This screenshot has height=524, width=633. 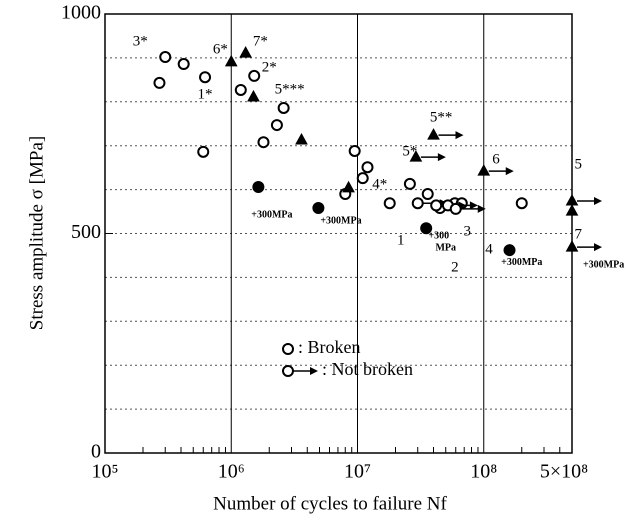 What do you see at coordinates (357, 472) in the screenshot?
I see `x-tick-label: 10⁷` at bounding box center [357, 472].